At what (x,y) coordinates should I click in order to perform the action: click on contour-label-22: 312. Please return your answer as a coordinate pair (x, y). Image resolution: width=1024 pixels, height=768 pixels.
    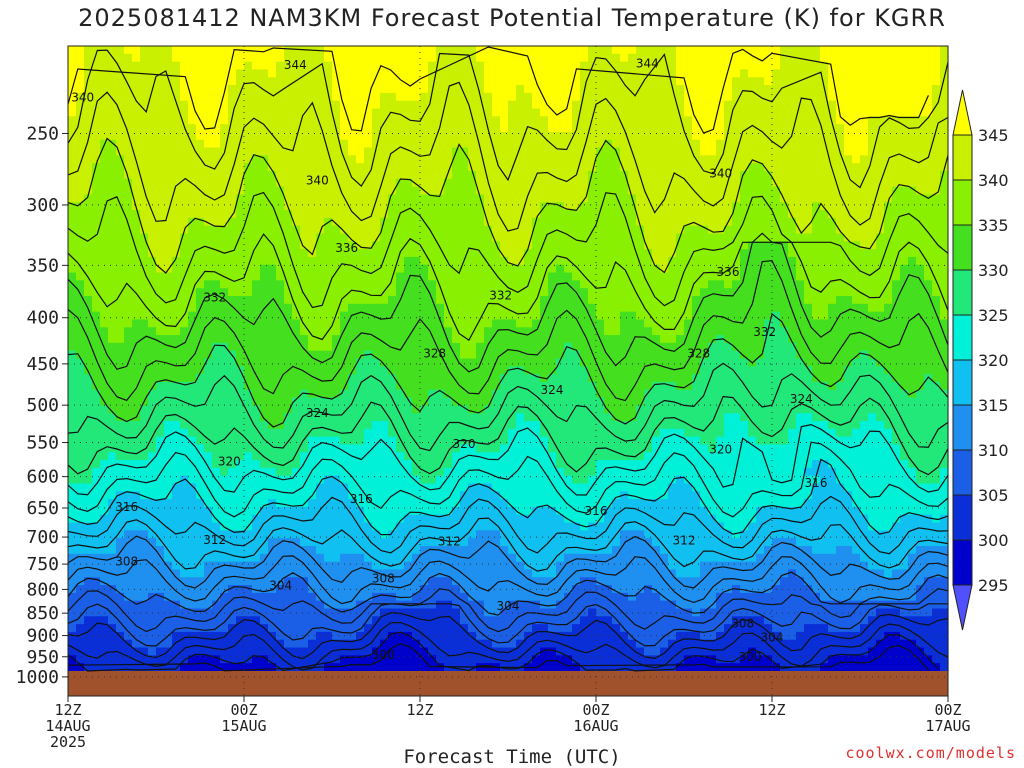
    Looking at the image, I should click on (214, 540).